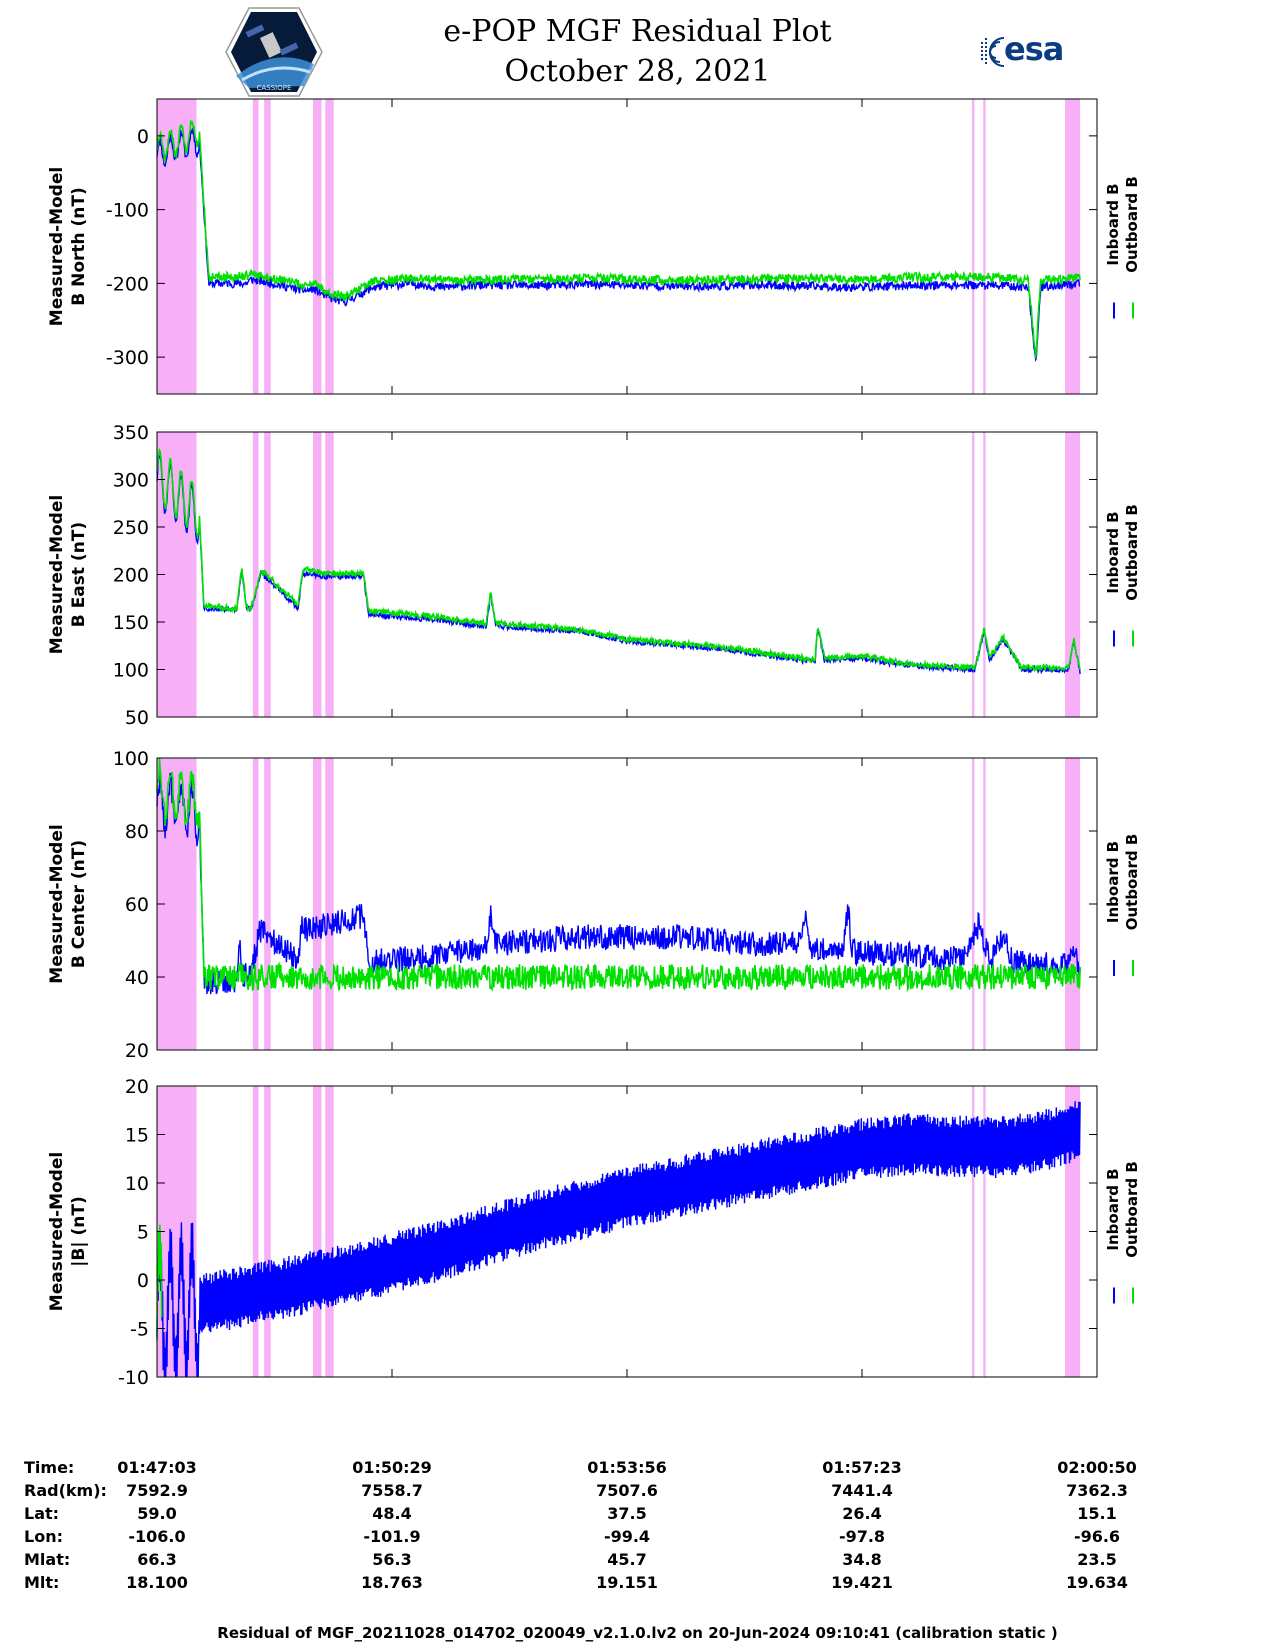 The image size is (1275, 1650). What do you see at coordinates (131, 481) in the screenshot?
I see `y-tick-label: 300` at bounding box center [131, 481].